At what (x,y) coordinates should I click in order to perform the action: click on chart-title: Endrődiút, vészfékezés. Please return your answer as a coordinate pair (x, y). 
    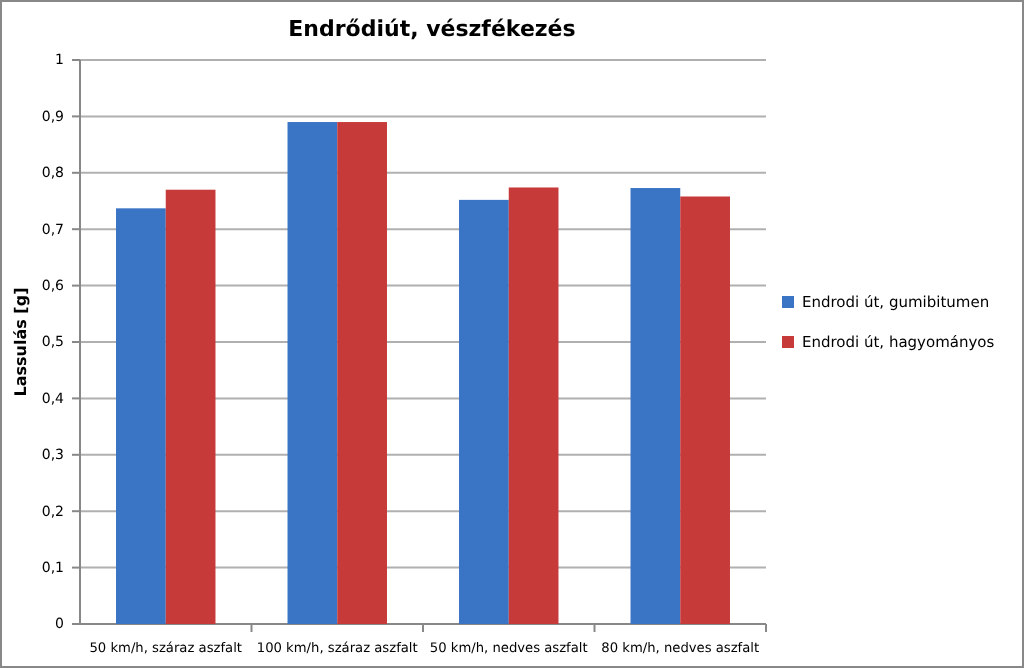
    Looking at the image, I should click on (432, 29).